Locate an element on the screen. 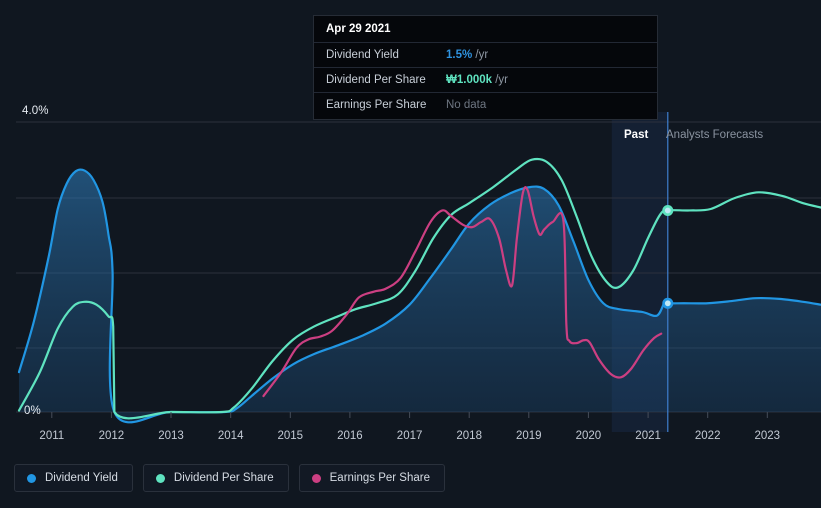  tooltip-date: Apr 29 2021 is located at coordinates (358, 29).